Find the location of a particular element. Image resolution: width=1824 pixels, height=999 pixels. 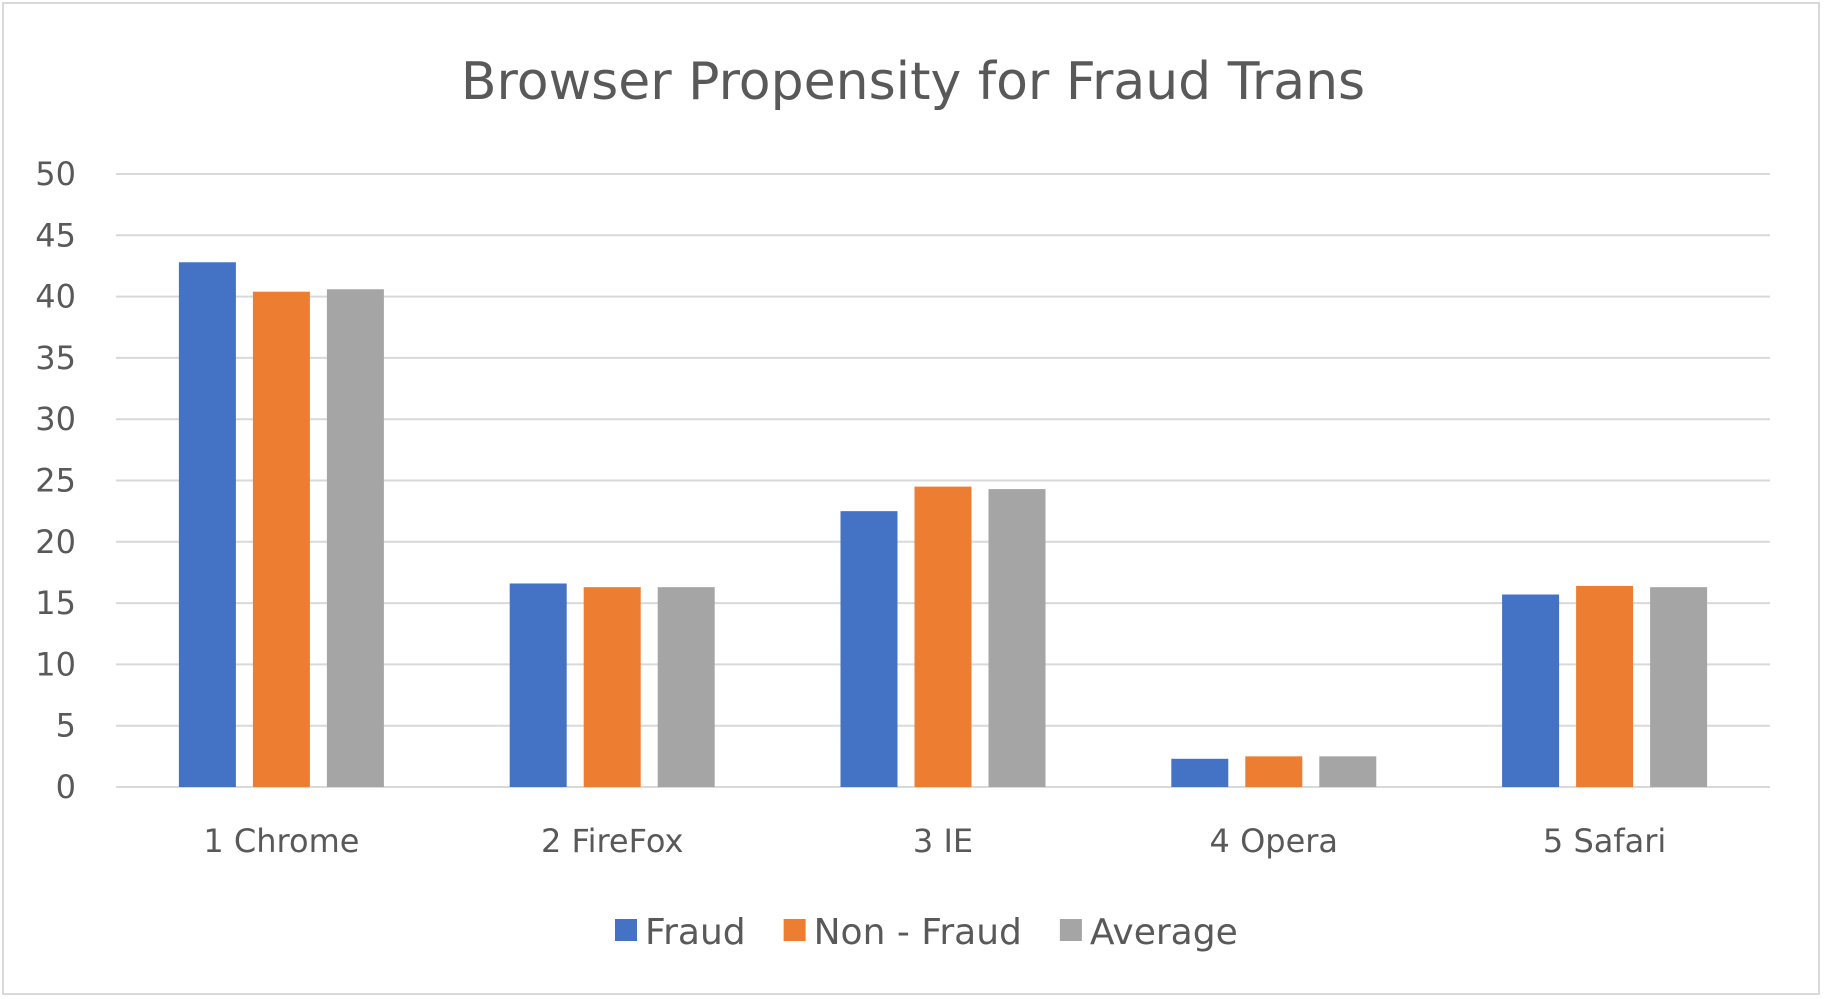

y-tick-label: 45 is located at coordinates (55, 235).